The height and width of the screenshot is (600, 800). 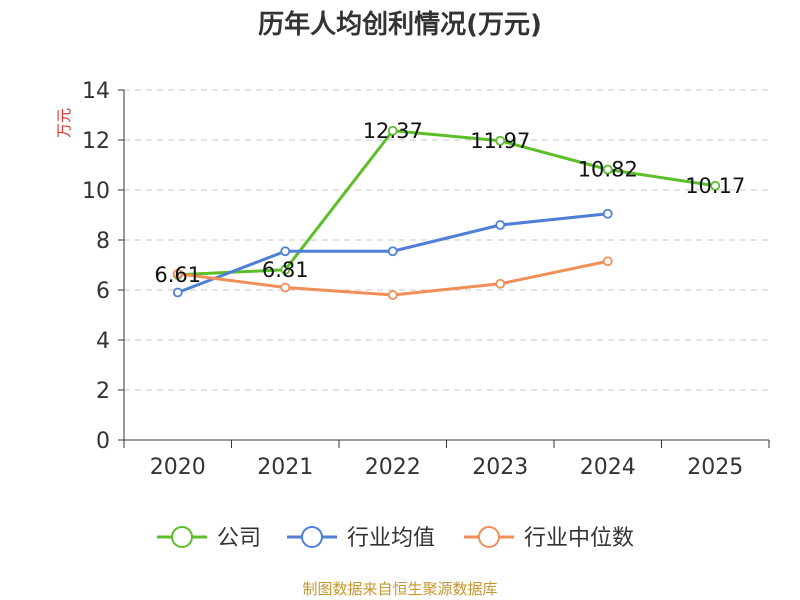 I want to click on x-tick-label: 2024, so click(x=608, y=467).